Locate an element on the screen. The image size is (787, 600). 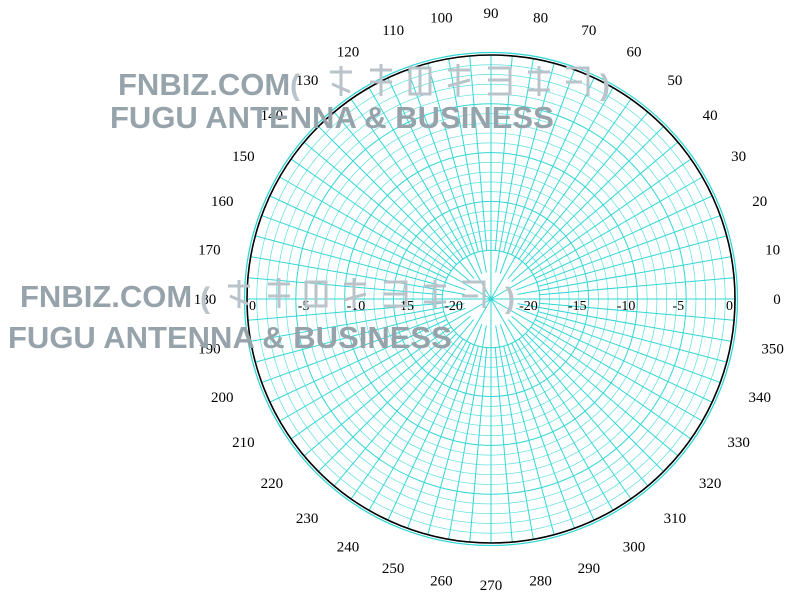
angle-tick-label: 160 is located at coordinates (222, 202).